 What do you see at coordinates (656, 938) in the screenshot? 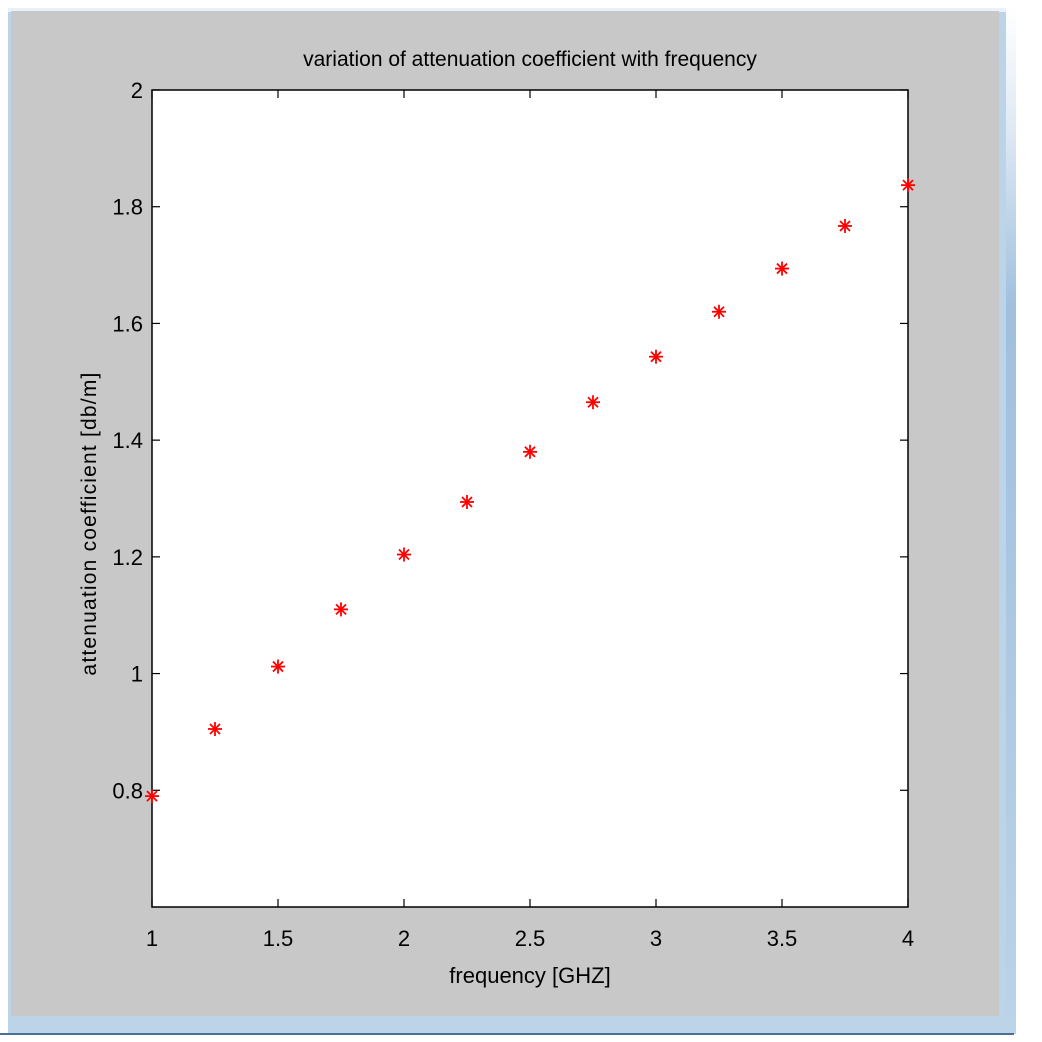
I see `x-tick-label: 3` at bounding box center [656, 938].